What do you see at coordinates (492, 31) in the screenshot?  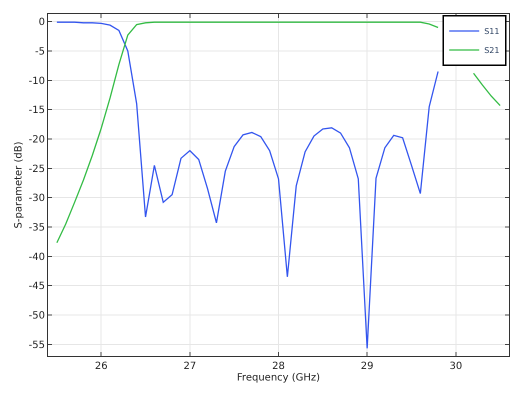 I see `legend-label: S11` at bounding box center [492, 31].